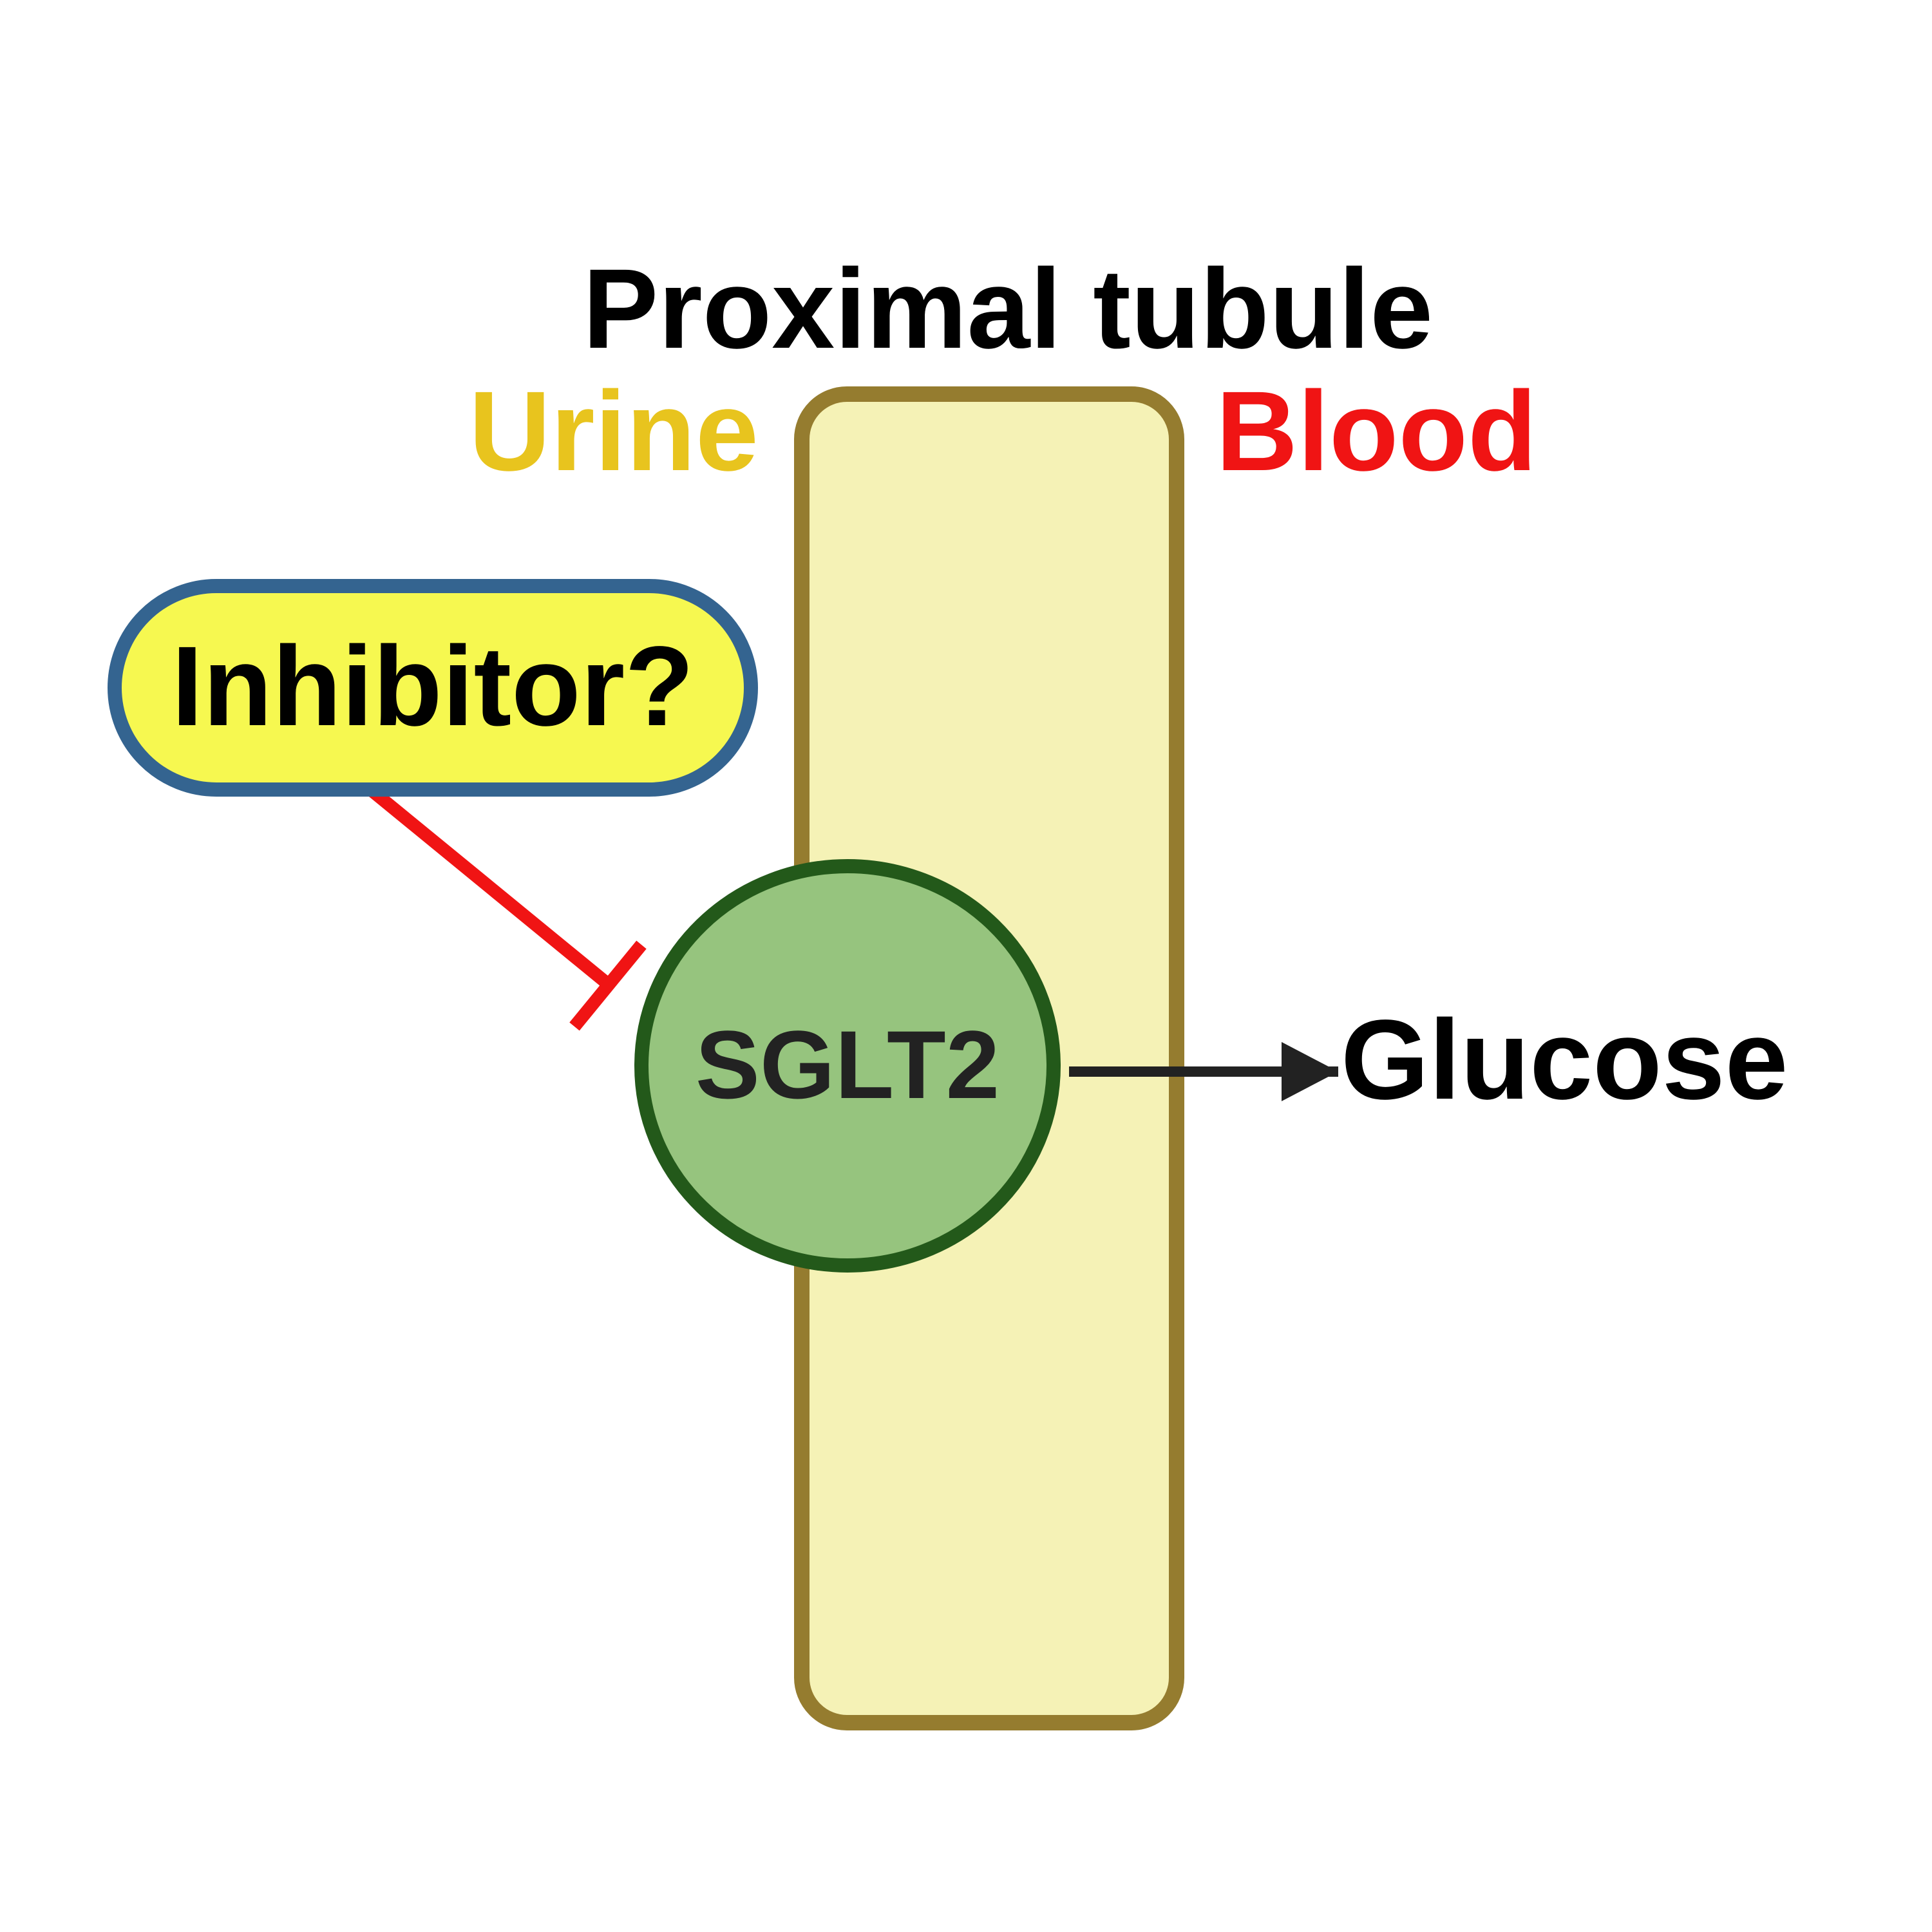 The height and width of the screenshot is (1932, 1932). What do you see at coordinates (1564, 1060) in the screenshot?
I see `glucose-label: Glucose` at bounding box center [1564, 1060].